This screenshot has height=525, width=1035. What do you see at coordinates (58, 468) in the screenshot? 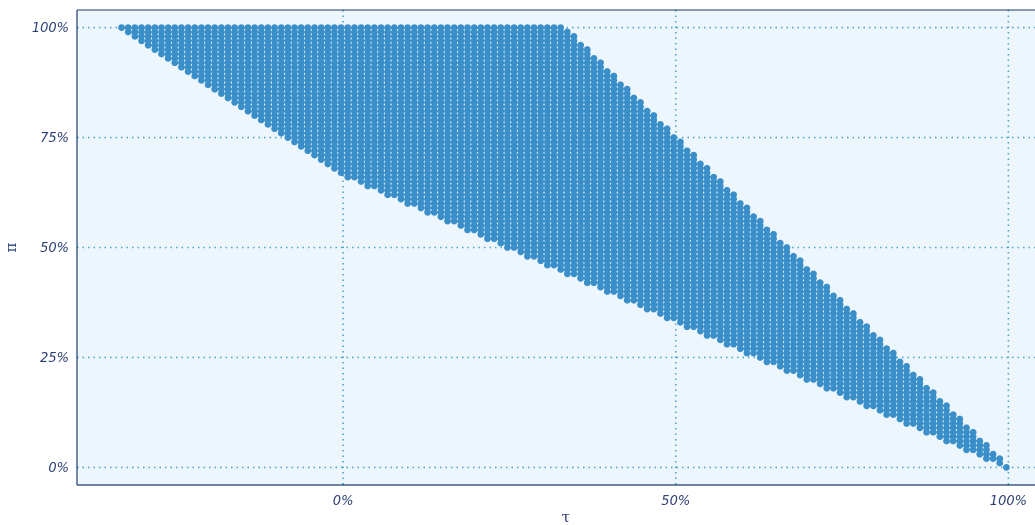
I see `y-tick-label-0: 0%` at bounding box center [58, 468].